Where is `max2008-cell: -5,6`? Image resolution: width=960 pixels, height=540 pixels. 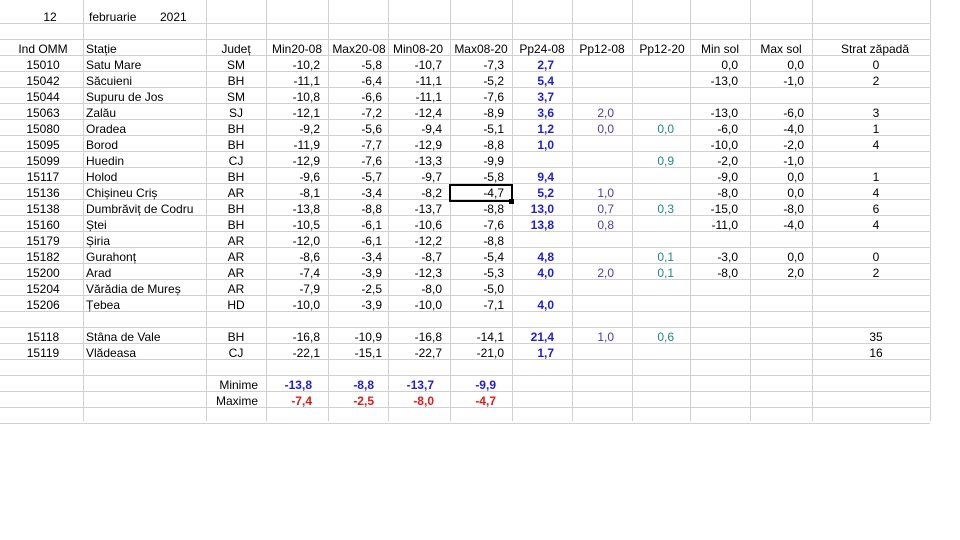 max2008-cell: -5,6 is located at coordinates (371, 129).